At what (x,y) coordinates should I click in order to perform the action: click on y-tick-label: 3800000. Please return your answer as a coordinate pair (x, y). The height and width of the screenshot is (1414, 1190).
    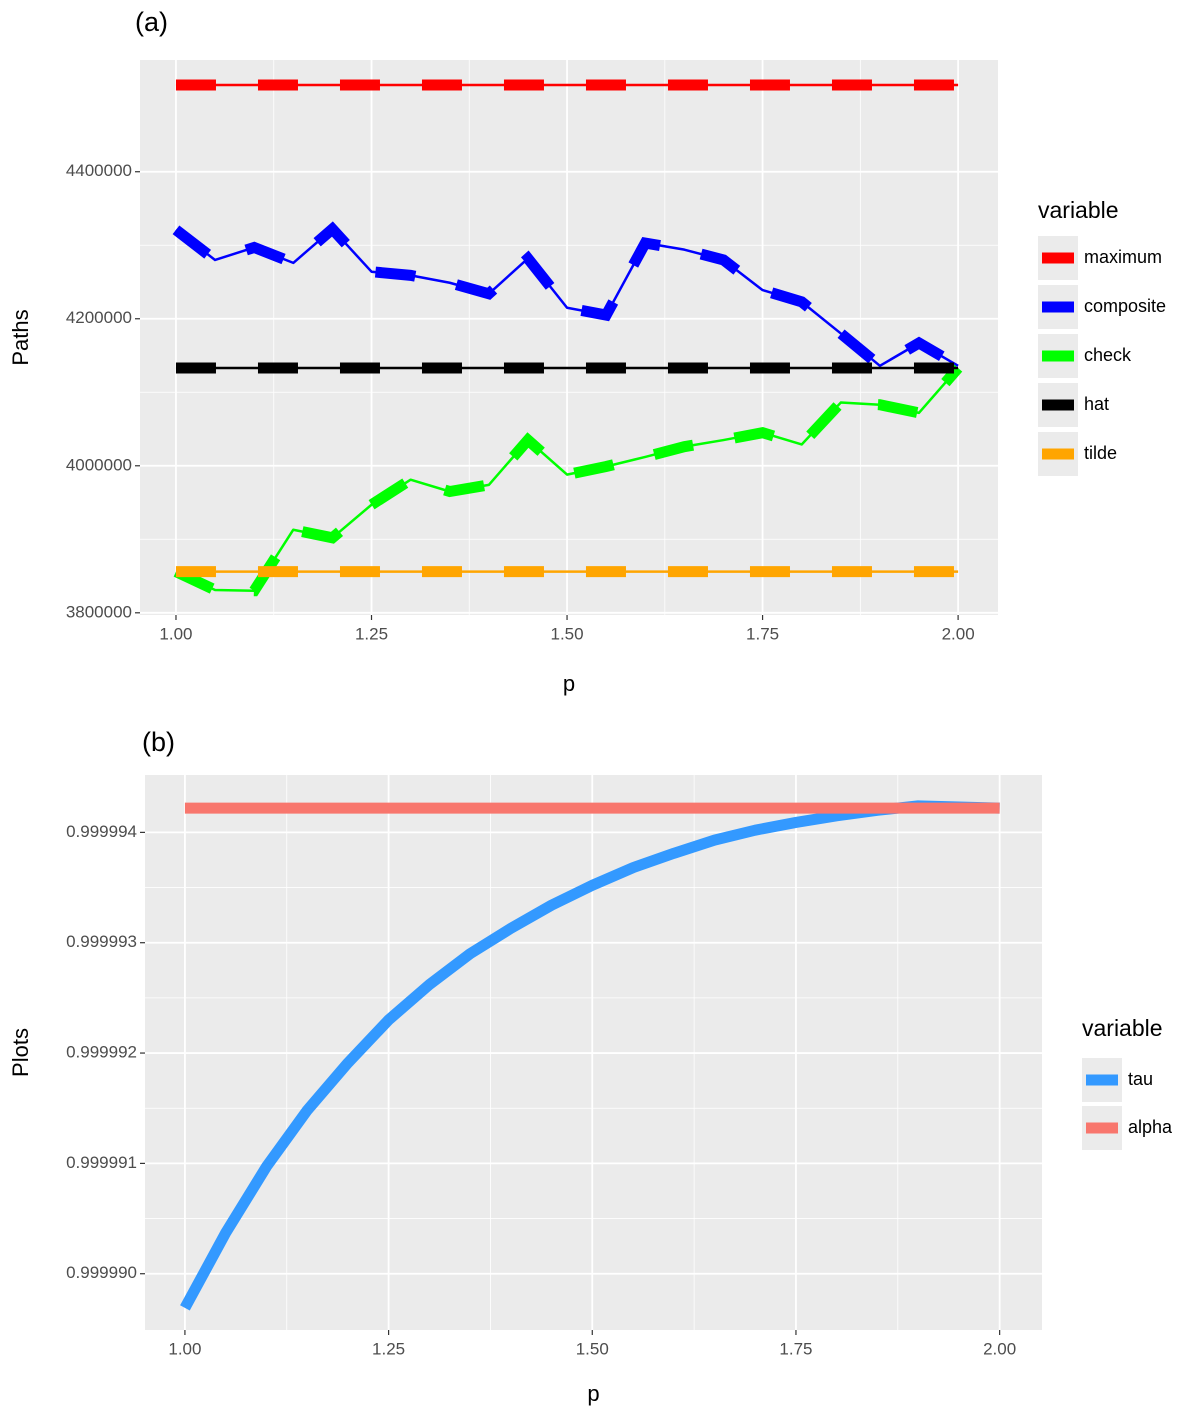
    Looking at the image, I should click on (99, 611).